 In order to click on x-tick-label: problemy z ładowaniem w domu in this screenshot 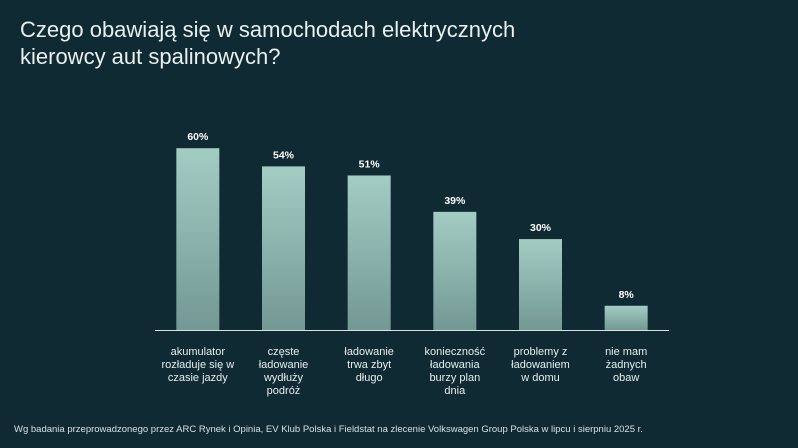, I will do `click(540, 365)`.